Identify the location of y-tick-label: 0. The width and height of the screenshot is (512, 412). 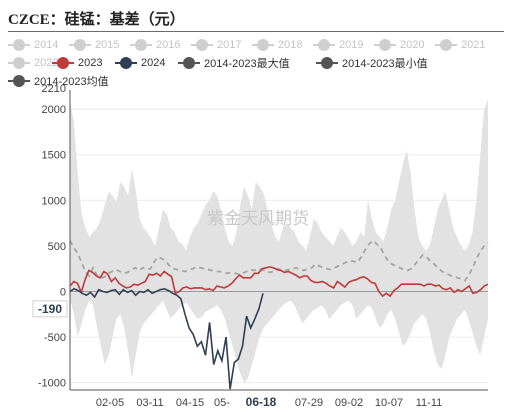
(63, 293).